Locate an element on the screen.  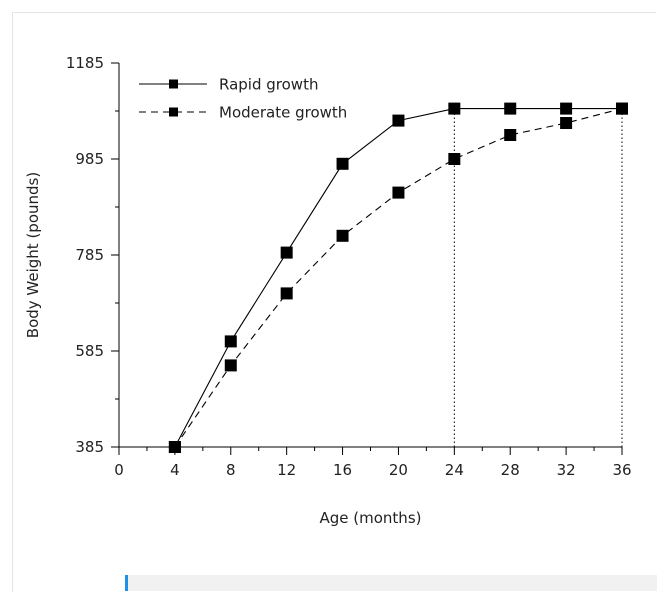
y-tick-label: 985 is located at coordinates (89, 159).